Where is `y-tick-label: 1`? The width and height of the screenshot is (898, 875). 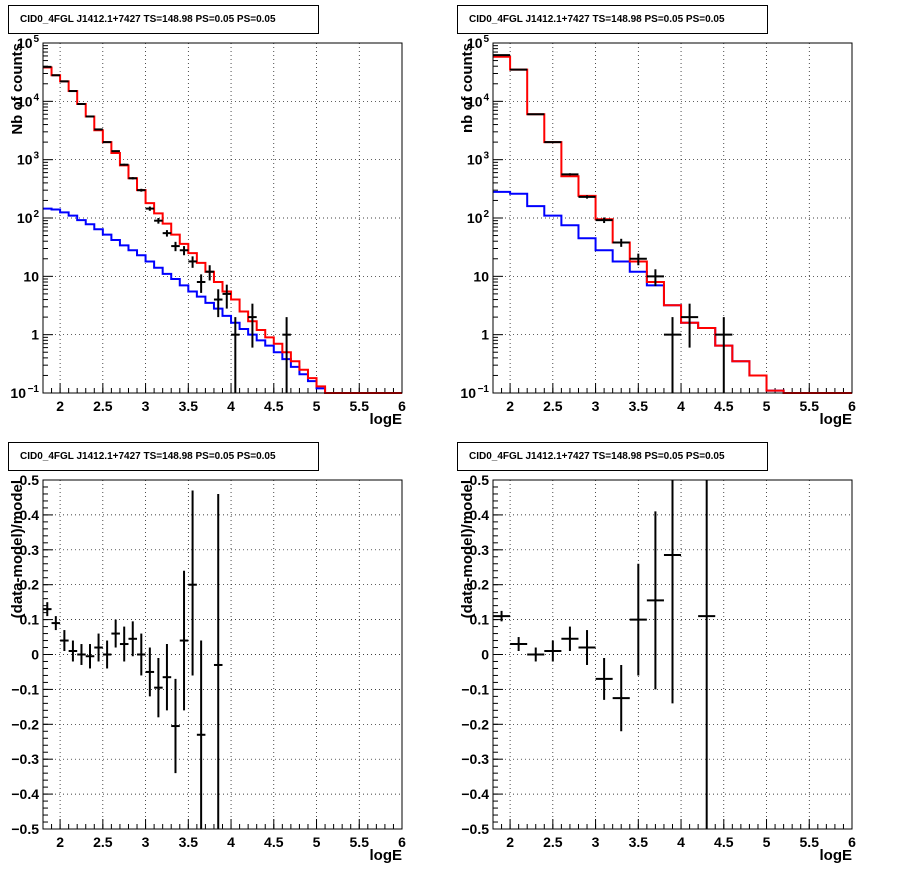 y-tick-label: 1 is located at coordinates (485, 335).